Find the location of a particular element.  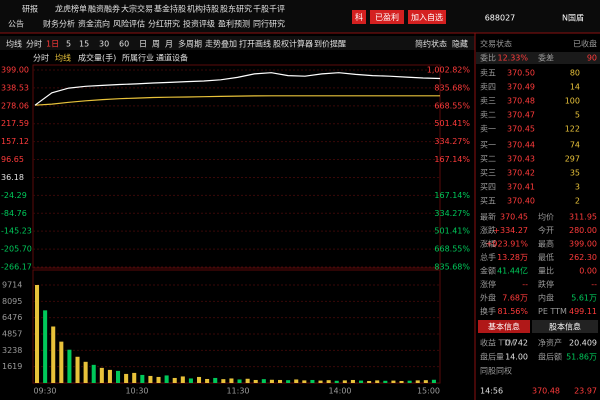

panel-field: 均价 is located at coordinates (546, 217).